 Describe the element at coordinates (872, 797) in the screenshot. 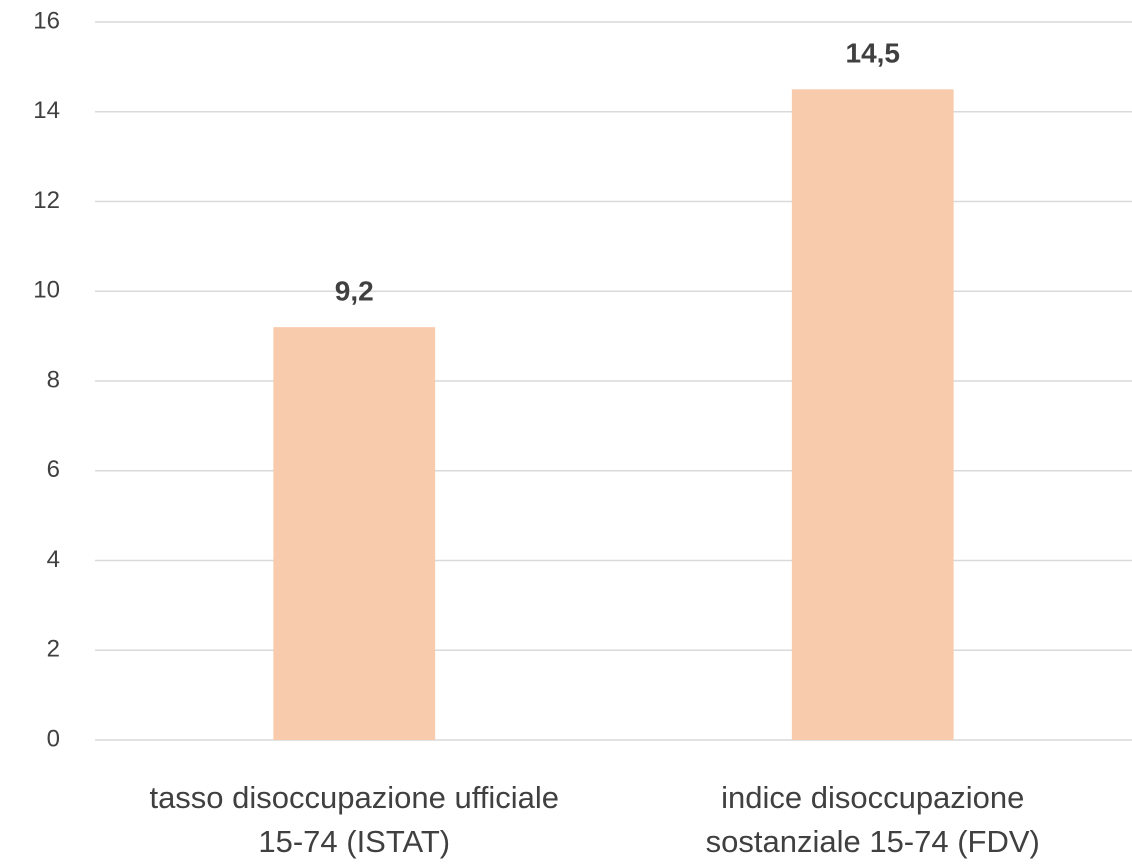

I see `x-tick-label-line: indice disoccupazione` at that location.